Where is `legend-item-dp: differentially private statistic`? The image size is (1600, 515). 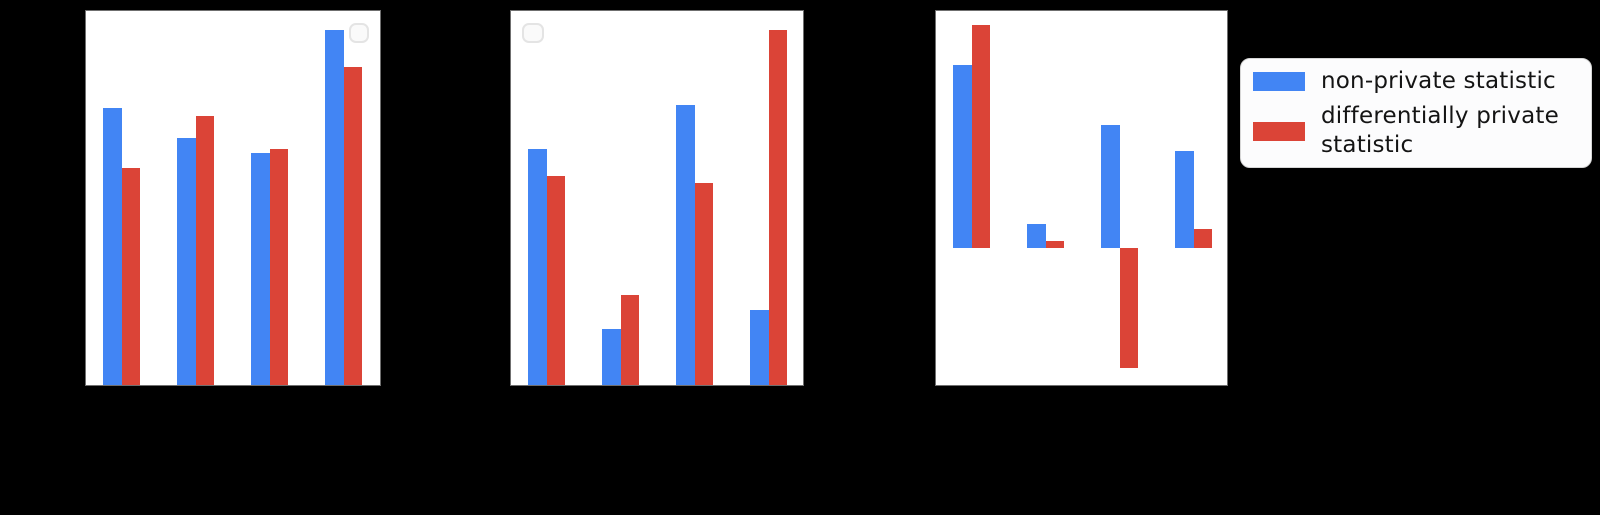 legend-item-dp: differentially private statistic is located at coordinates (1416, 131).